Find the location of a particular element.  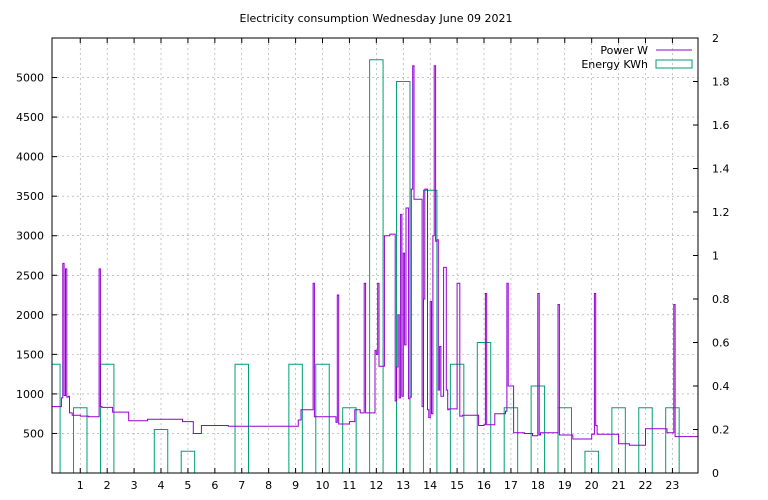

y2-tick-label: 1 is located at coordinates (715, 256).